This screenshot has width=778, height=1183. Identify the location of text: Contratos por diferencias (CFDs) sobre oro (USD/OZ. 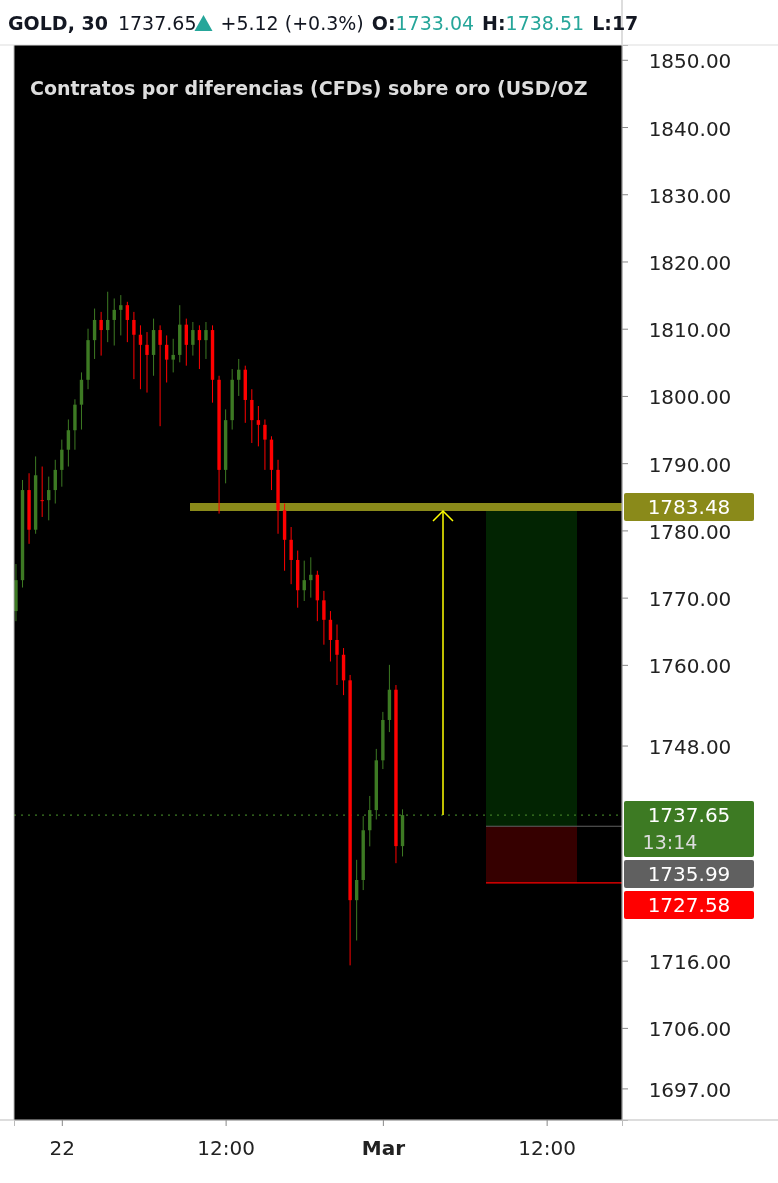
(309, 88).